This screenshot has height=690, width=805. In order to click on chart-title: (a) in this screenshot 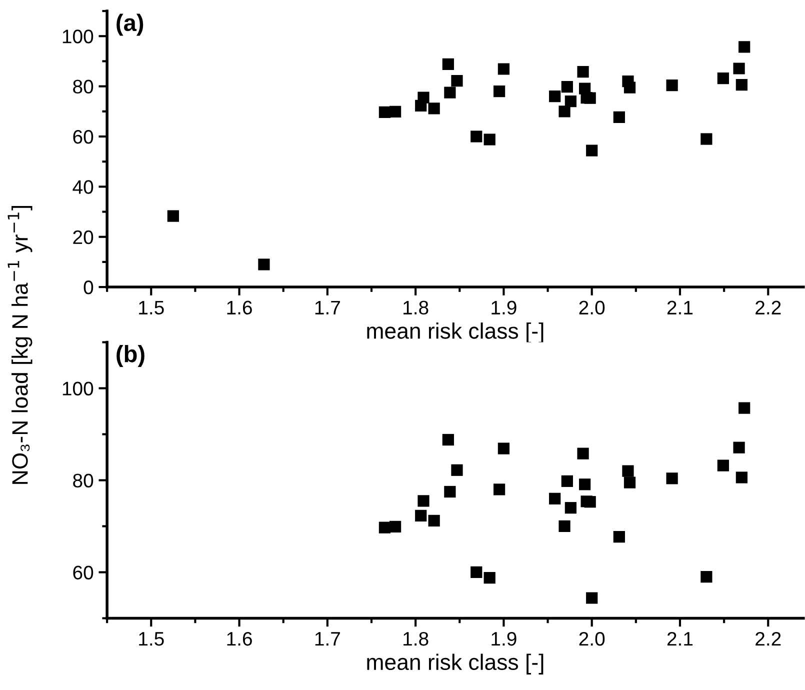, I will do `click(130, 25)`.